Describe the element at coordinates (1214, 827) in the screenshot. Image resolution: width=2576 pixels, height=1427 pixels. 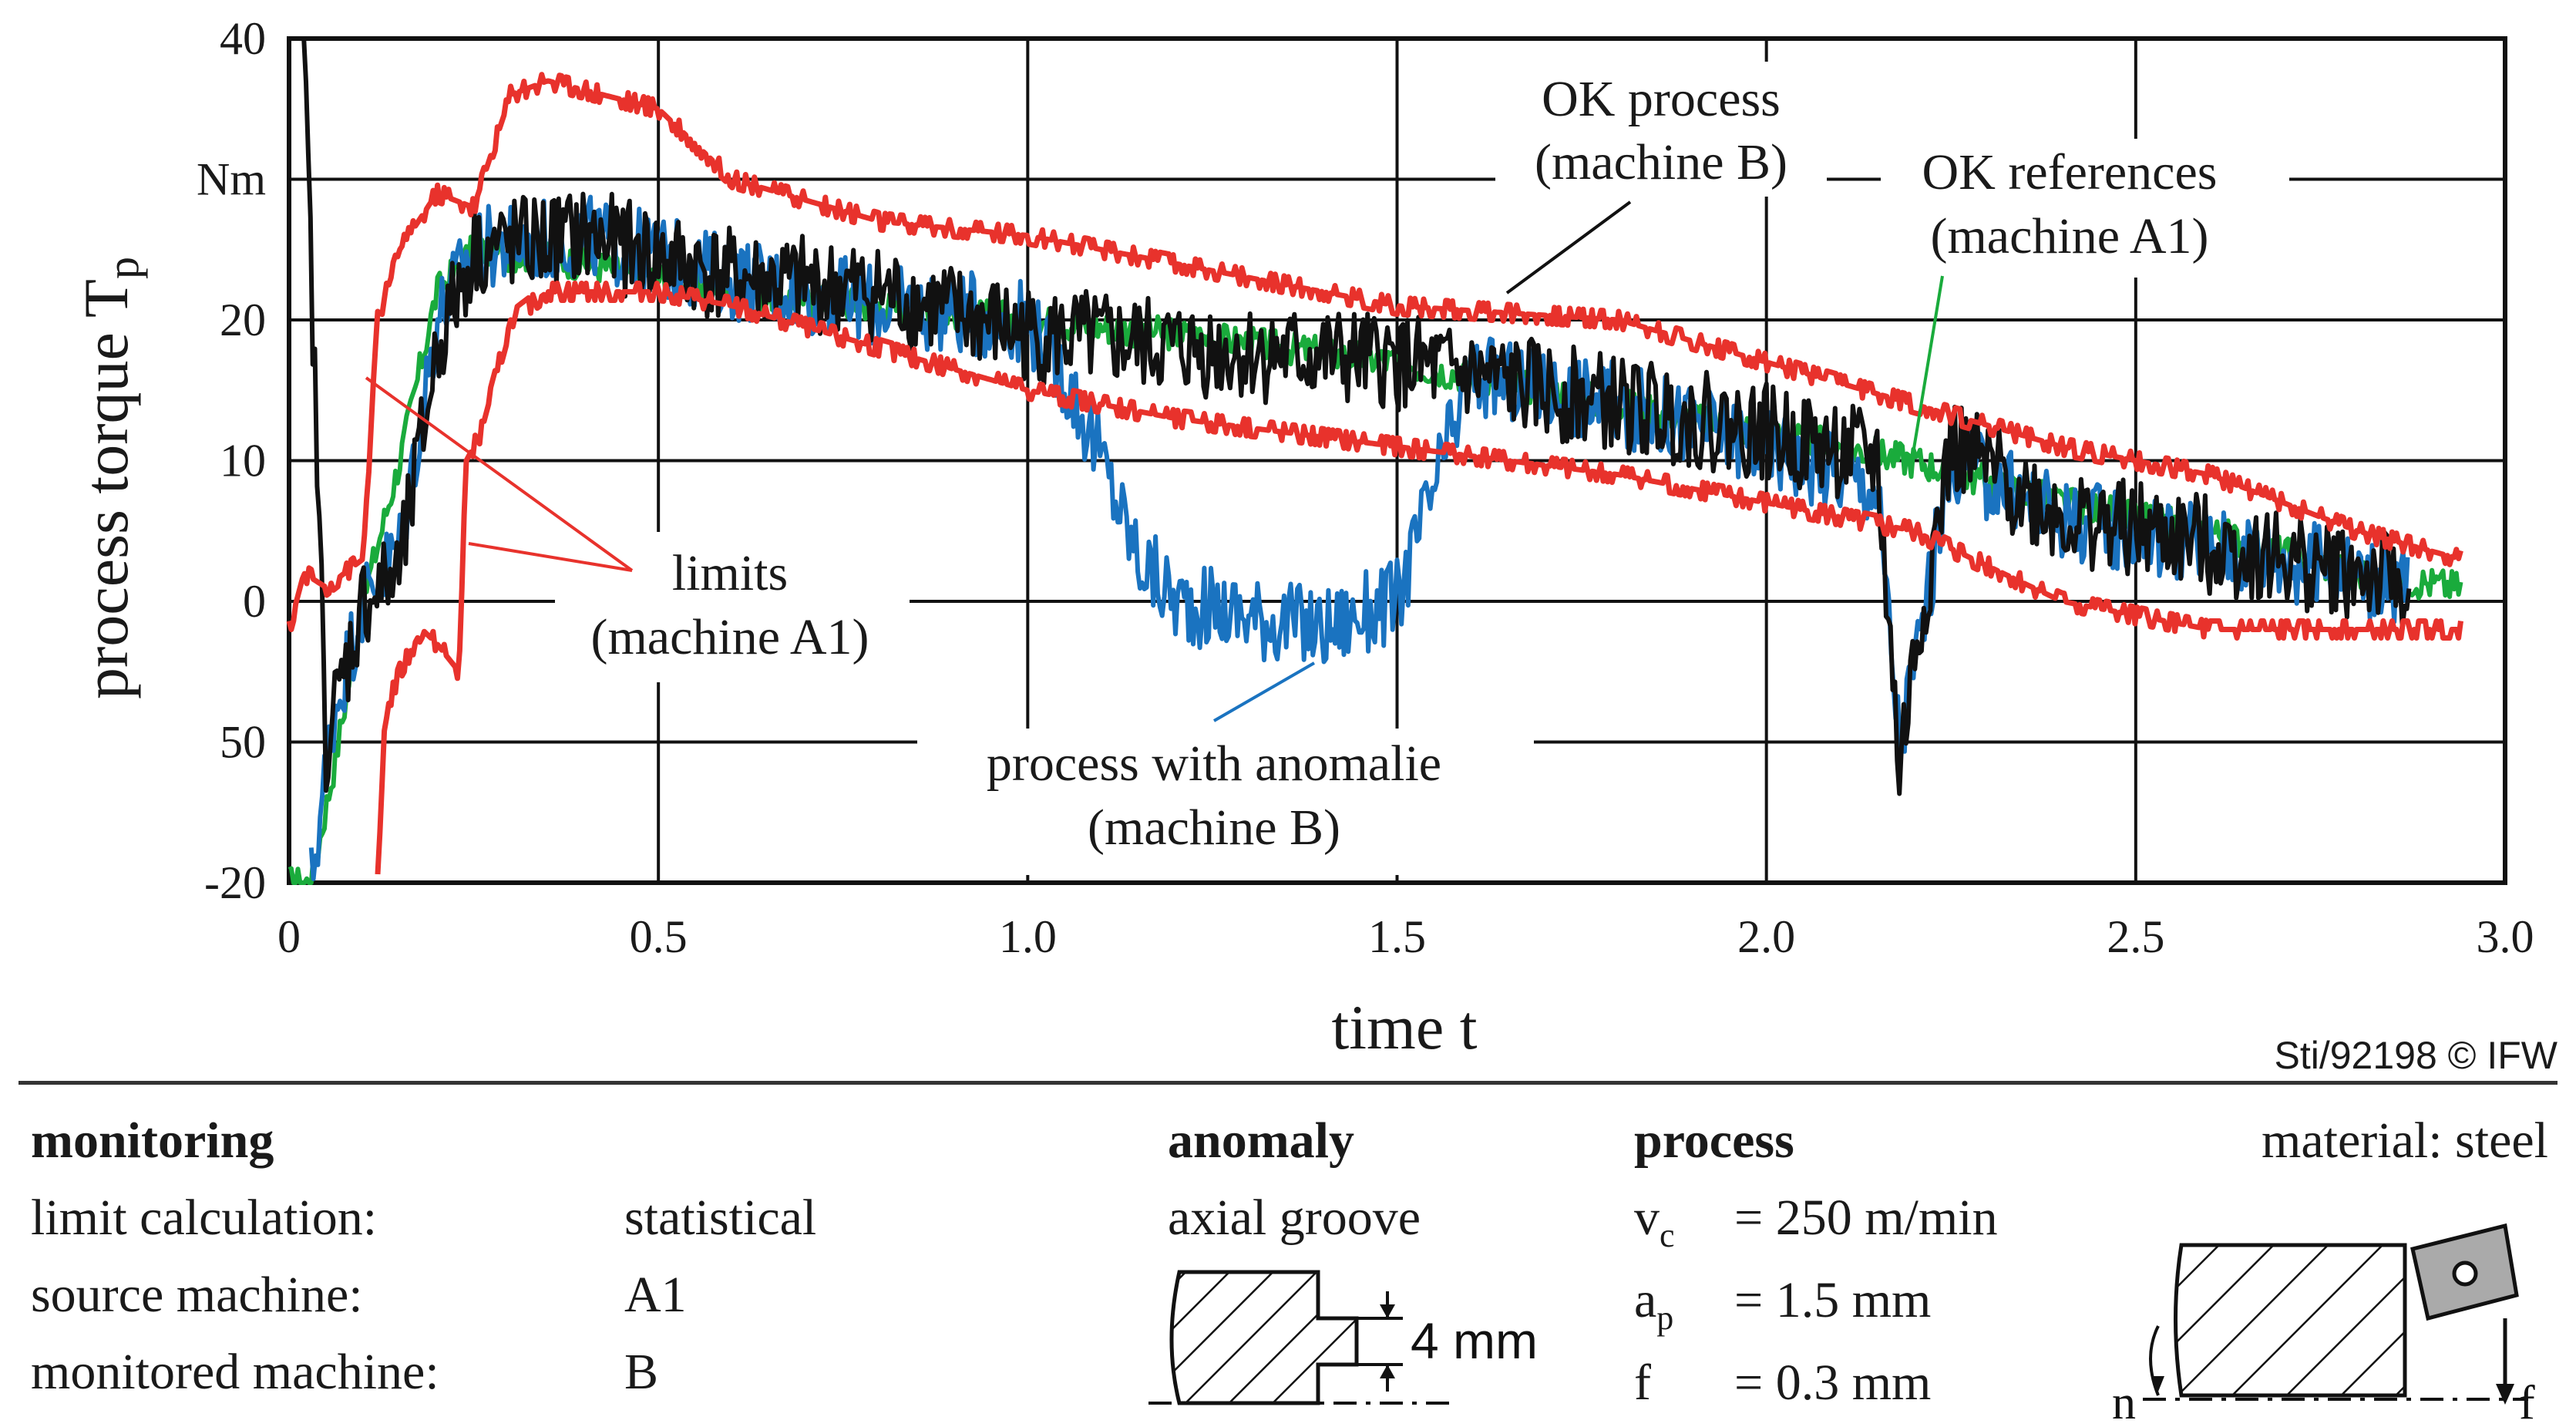
I see `anomalie-label-line2: (machine B)` at that location.